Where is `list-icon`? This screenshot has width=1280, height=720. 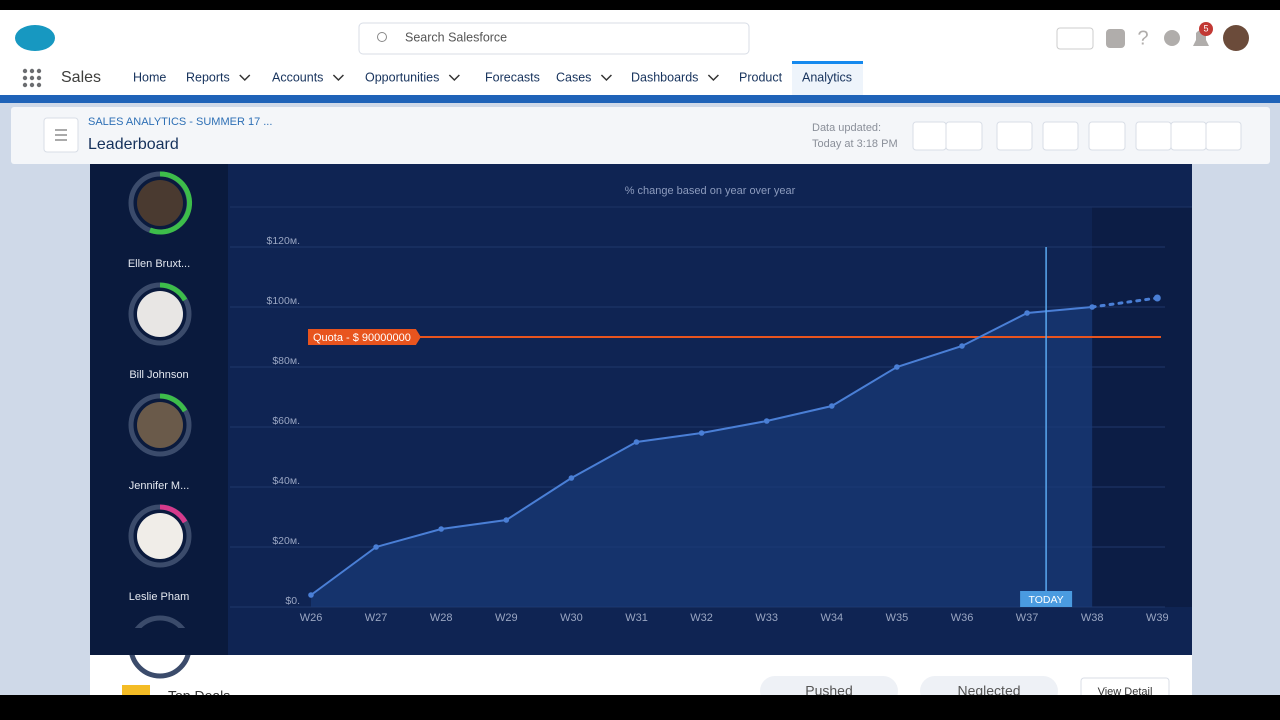
list-icon is located at coordinates (61, 135).